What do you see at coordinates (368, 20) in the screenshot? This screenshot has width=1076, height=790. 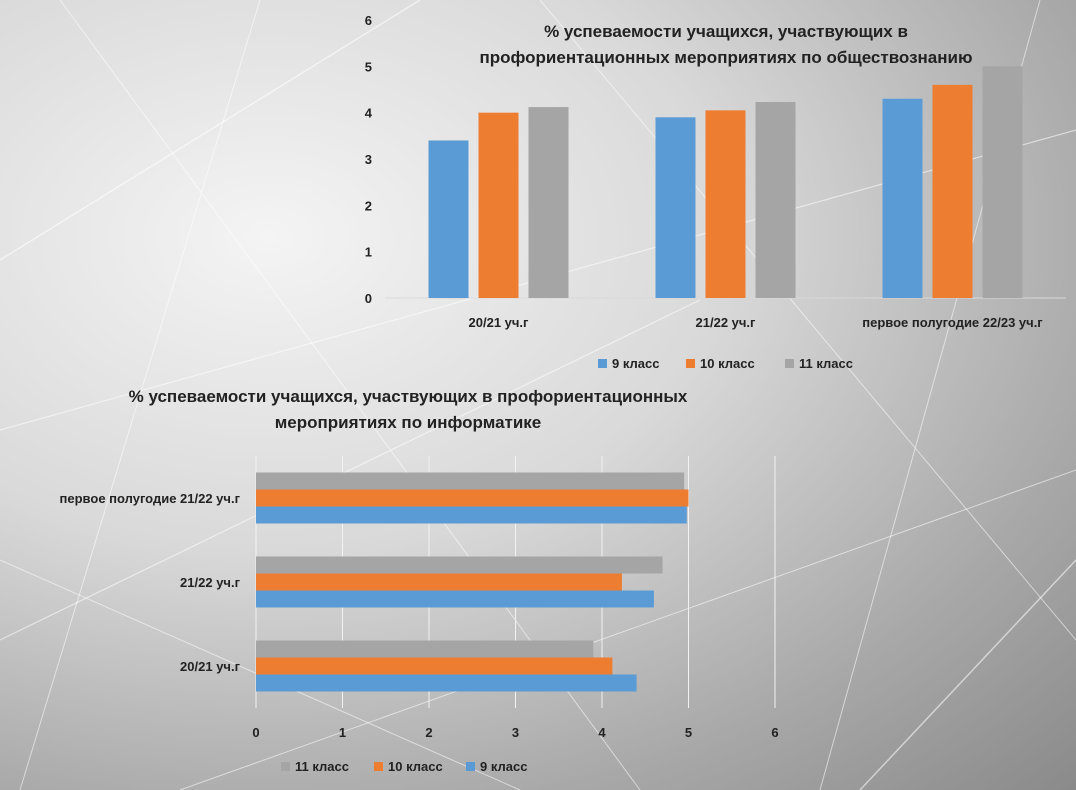 I see `chart1-ytick-6: 6` at bounding box center [368, 20].